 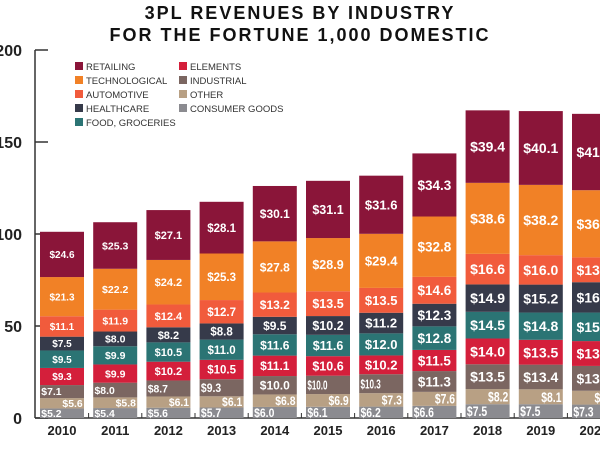 I want to click on x-tick-label: 2019, so click(x=540, y=430).